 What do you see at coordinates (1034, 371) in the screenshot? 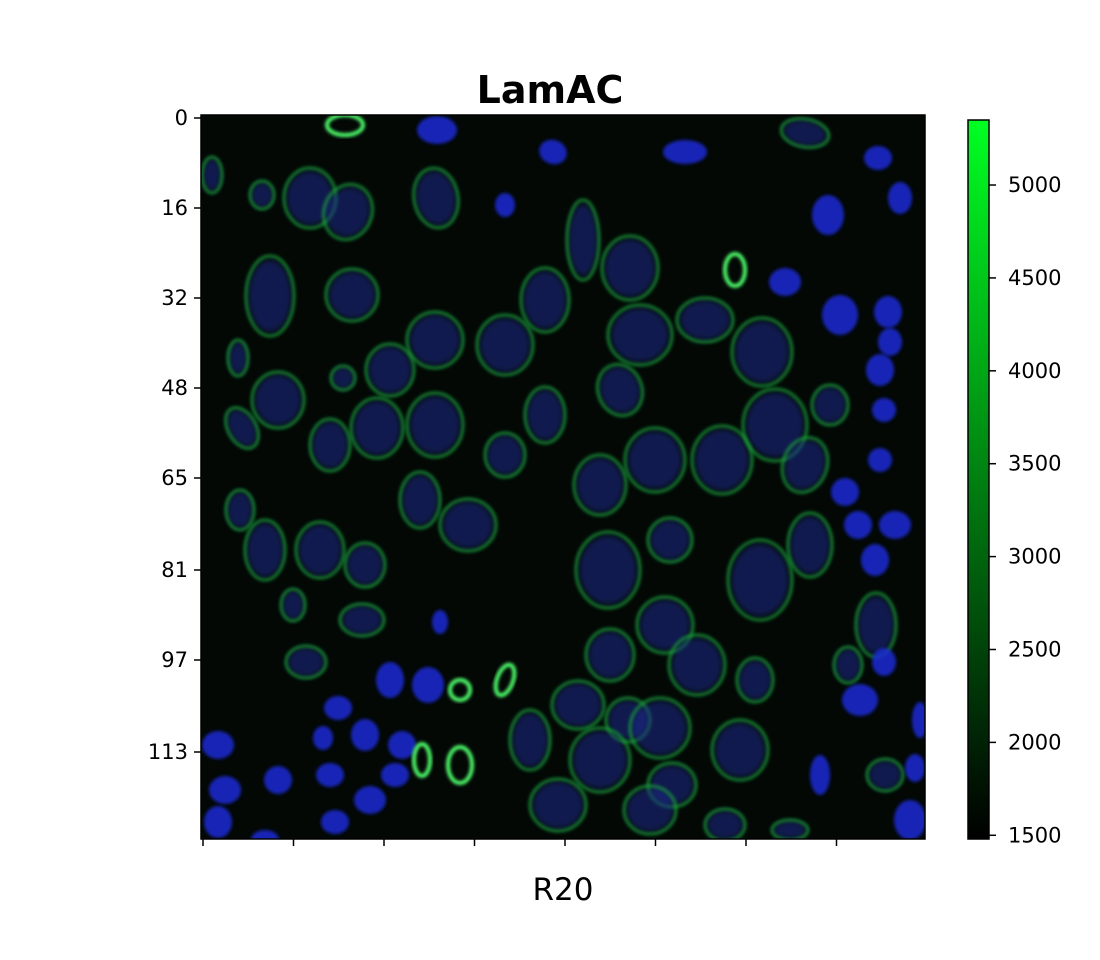
I see `colorbar-tick-label: 4000` at bounding box center [1034, 371].